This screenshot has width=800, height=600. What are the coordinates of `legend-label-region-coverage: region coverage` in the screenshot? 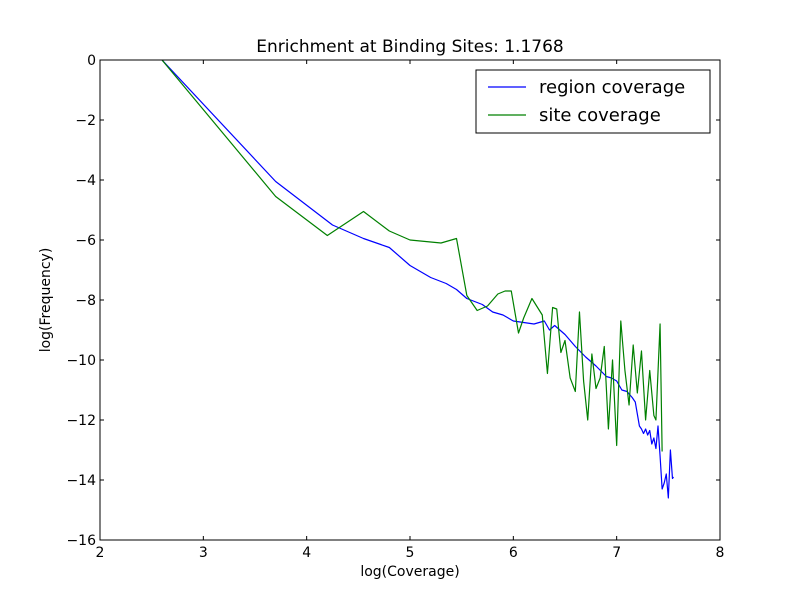 It's located at (612, 87).